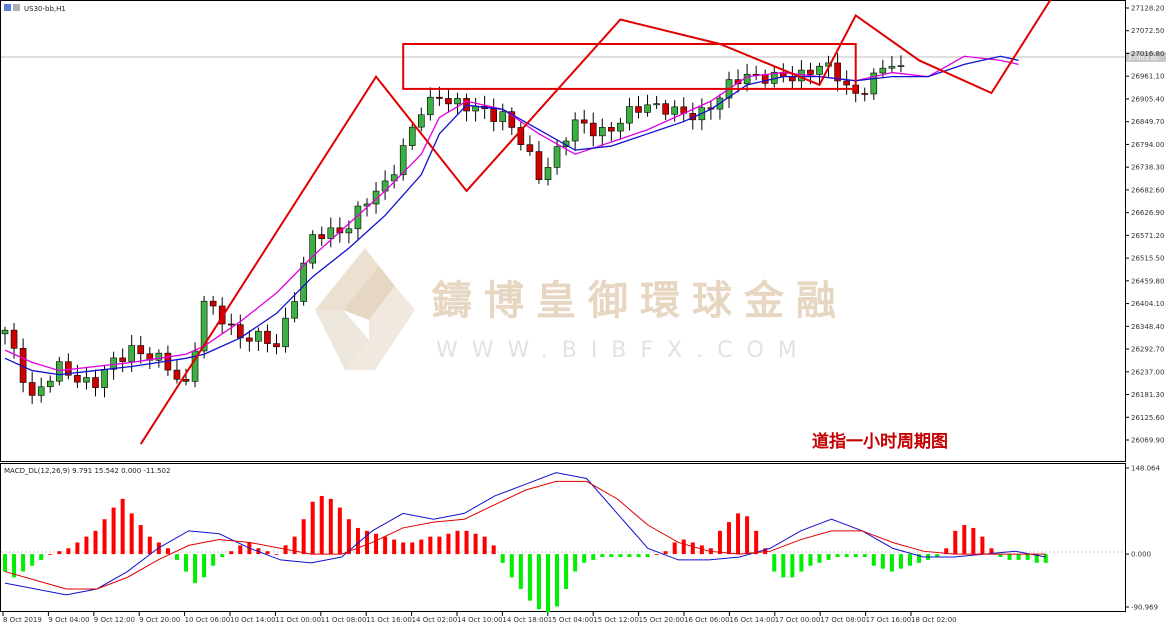 This screenshot has height=631, width=1170. Describe the element at coordinates (1143, 58) in the screenshot. I see `current-price-label: 27003.80` at that location.